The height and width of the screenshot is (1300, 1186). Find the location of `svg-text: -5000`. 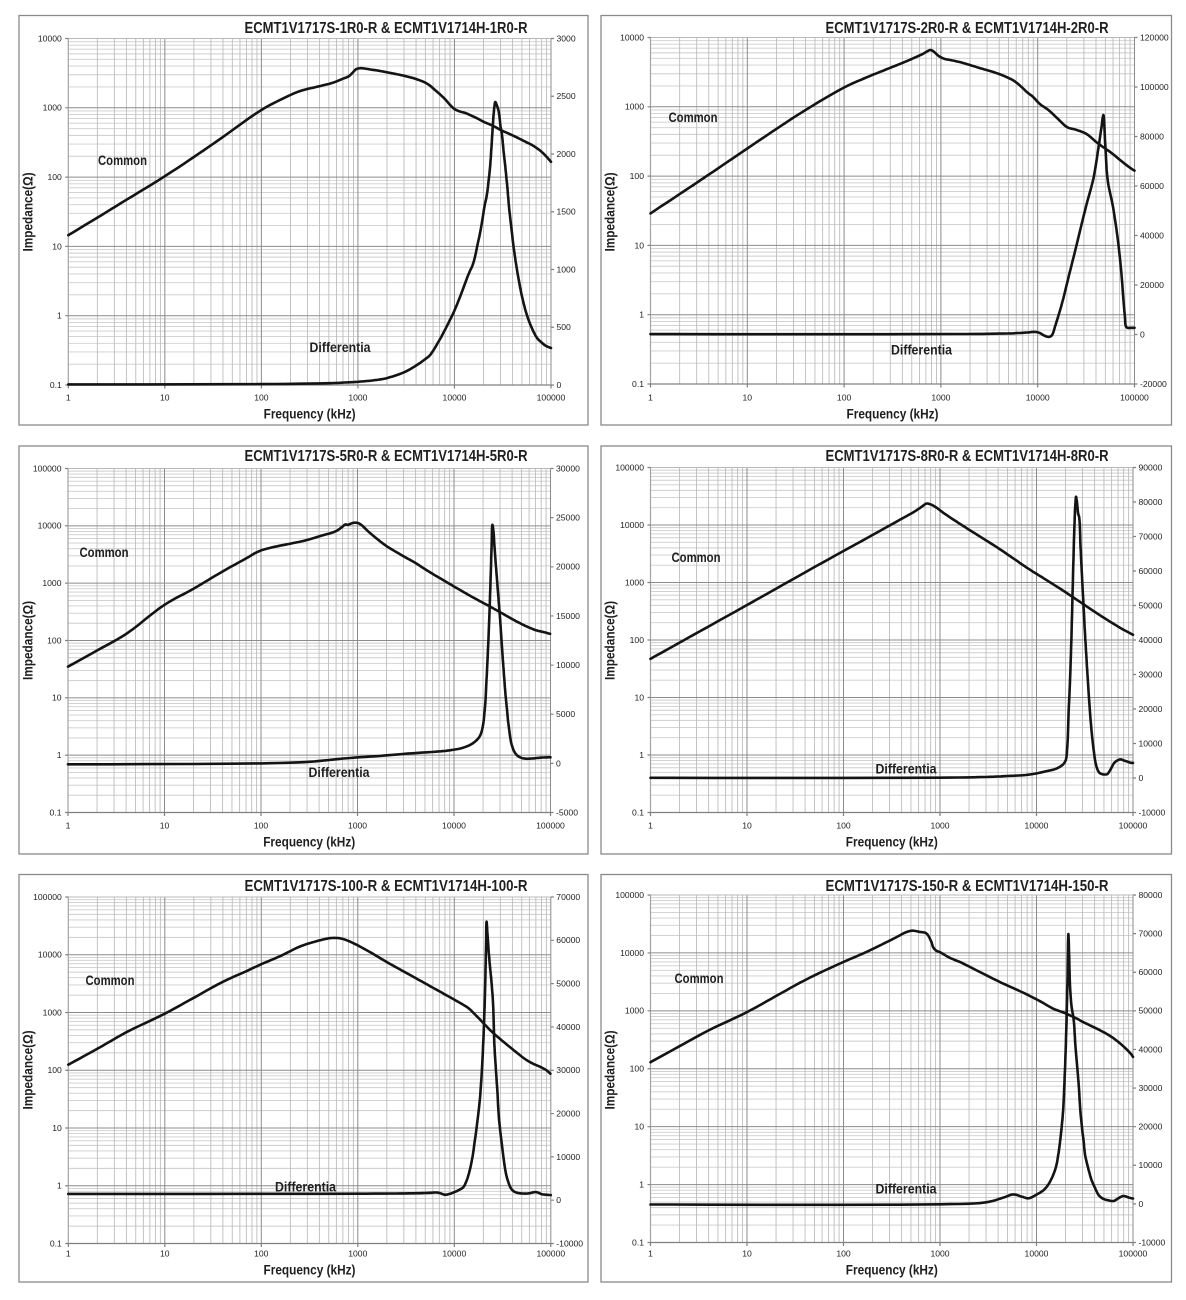

svg-text: -5000 is located at coordinates (567, 812).